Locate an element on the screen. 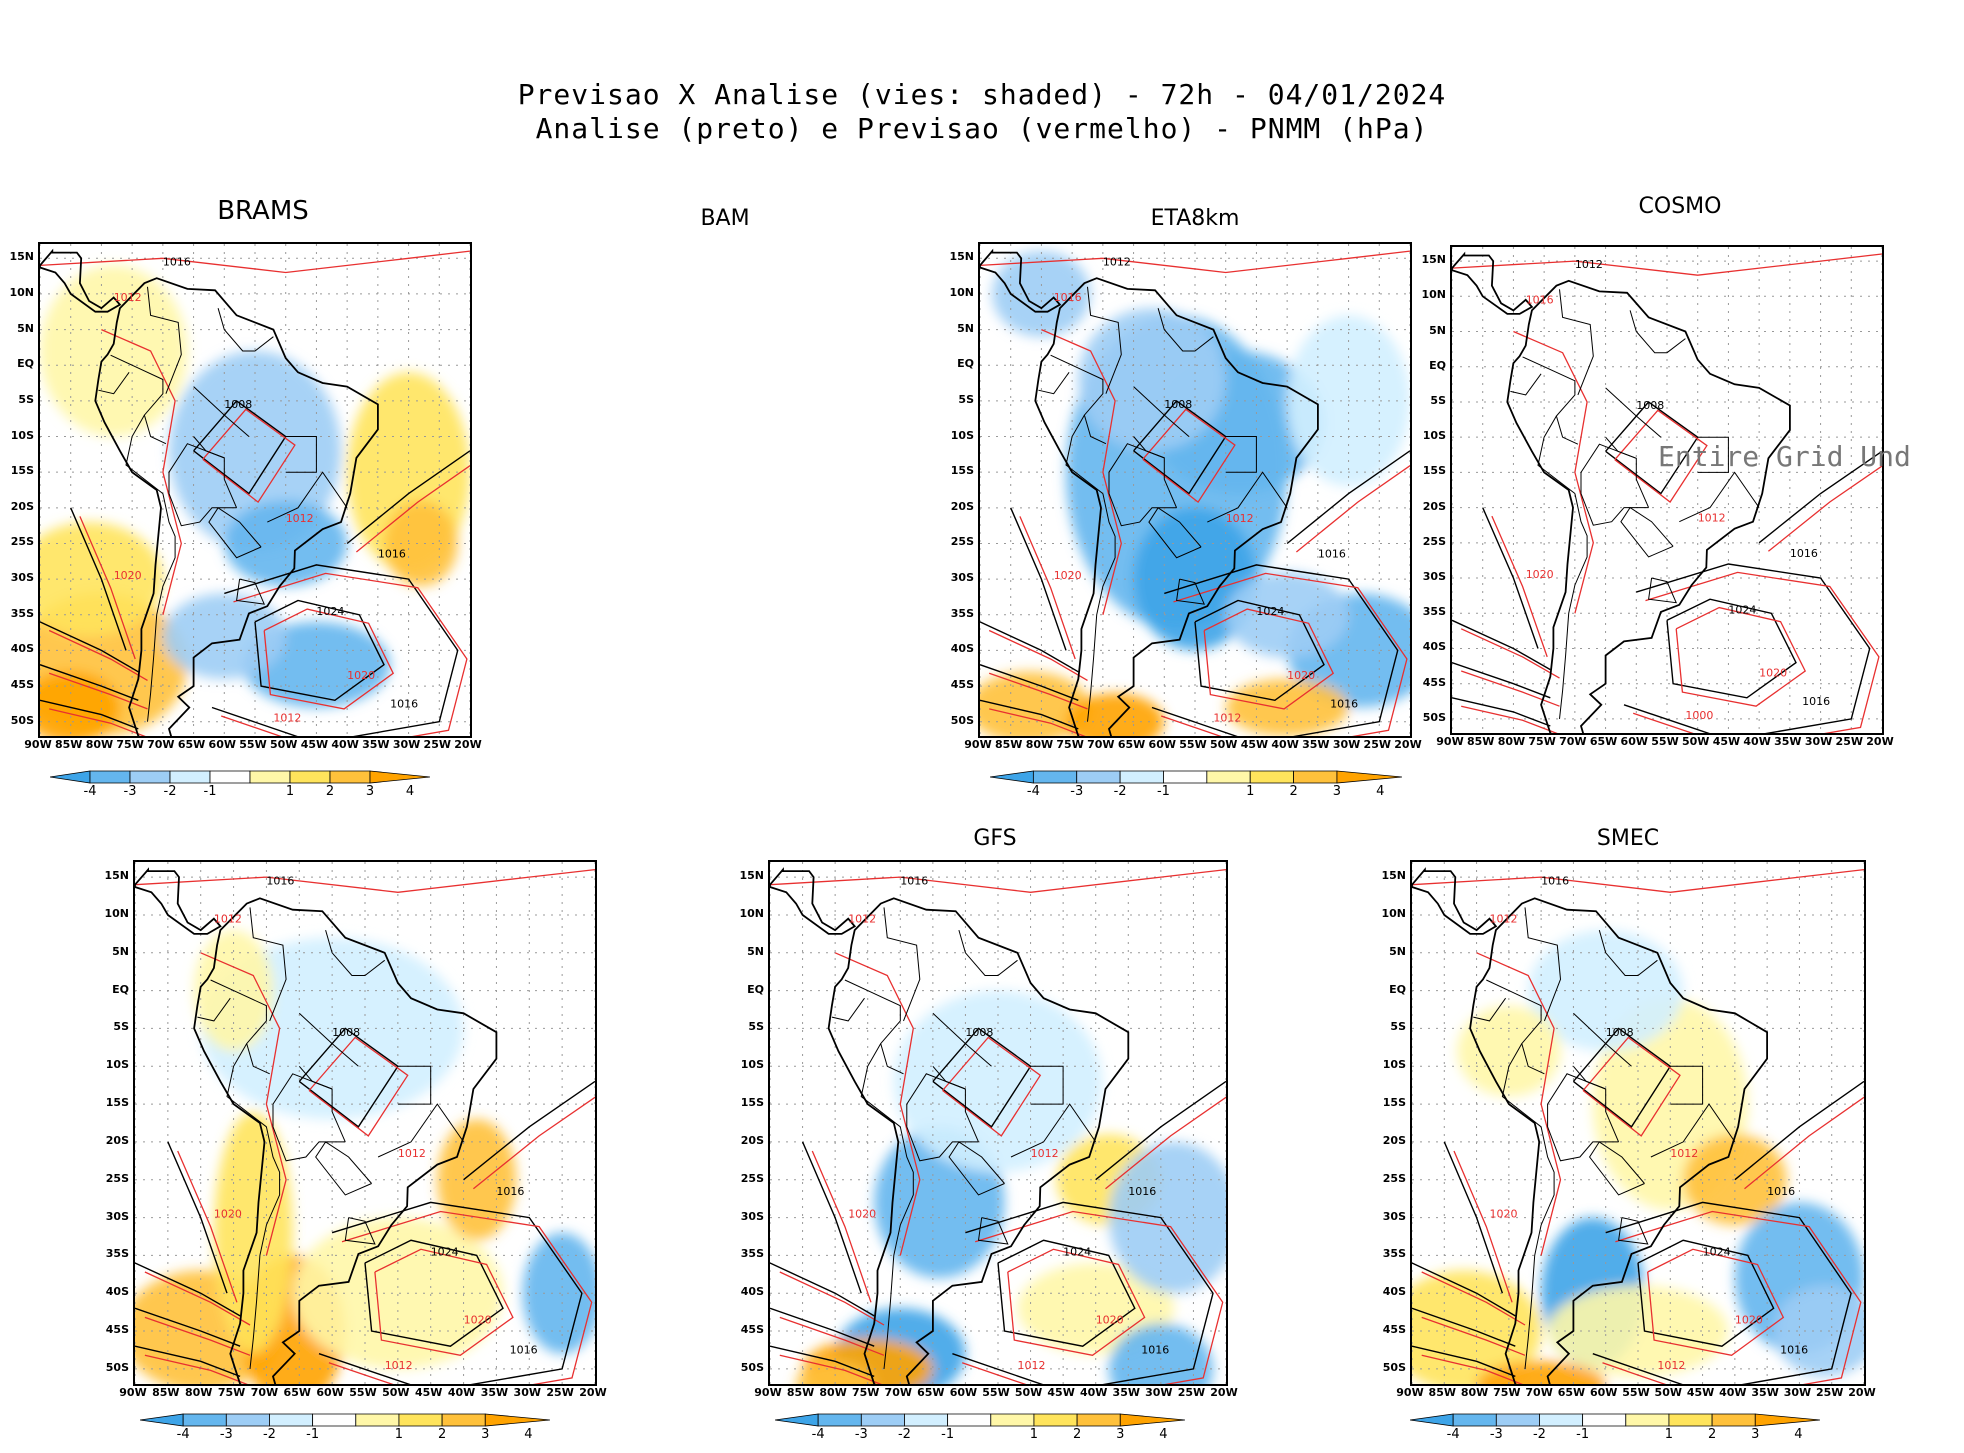 Image resolution: width=1964 pixels, height=1453 pixels. lat-tick-label: 35S is located at coordinates (117, 1254).